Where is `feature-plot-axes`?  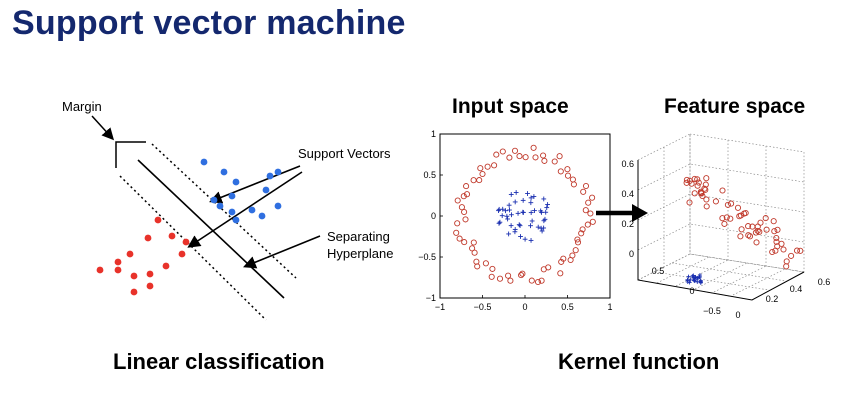
feature-plot-axes is located at coordinates (721, 230).